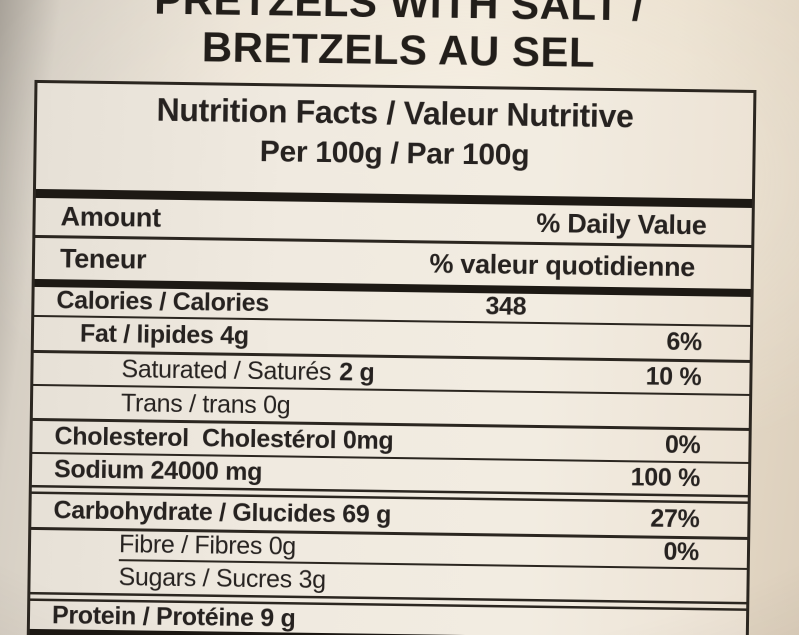 Image resolution: width=799 pixels, height=635 pixels. I want to click on row-calories-value: 348, so click(506, 306).